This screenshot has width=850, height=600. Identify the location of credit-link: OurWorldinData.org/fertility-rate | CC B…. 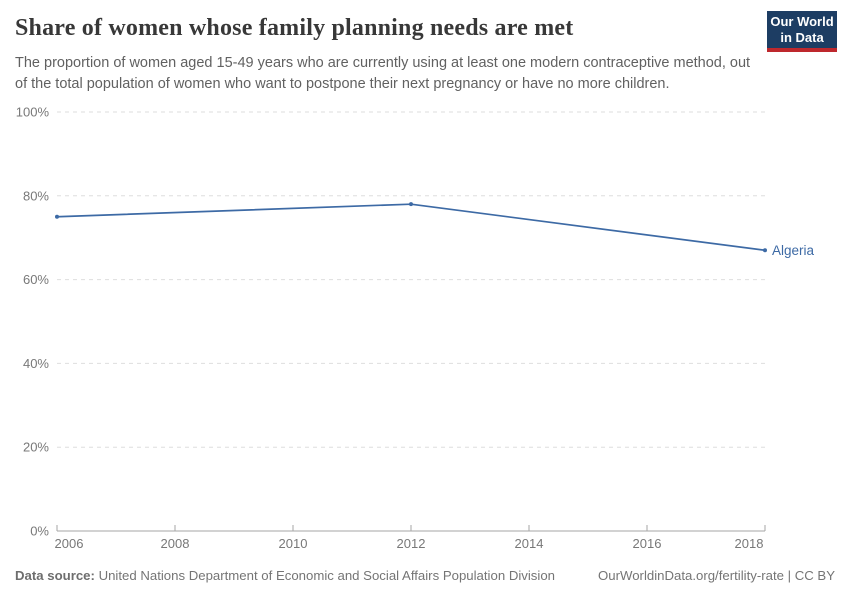
(716, 575).